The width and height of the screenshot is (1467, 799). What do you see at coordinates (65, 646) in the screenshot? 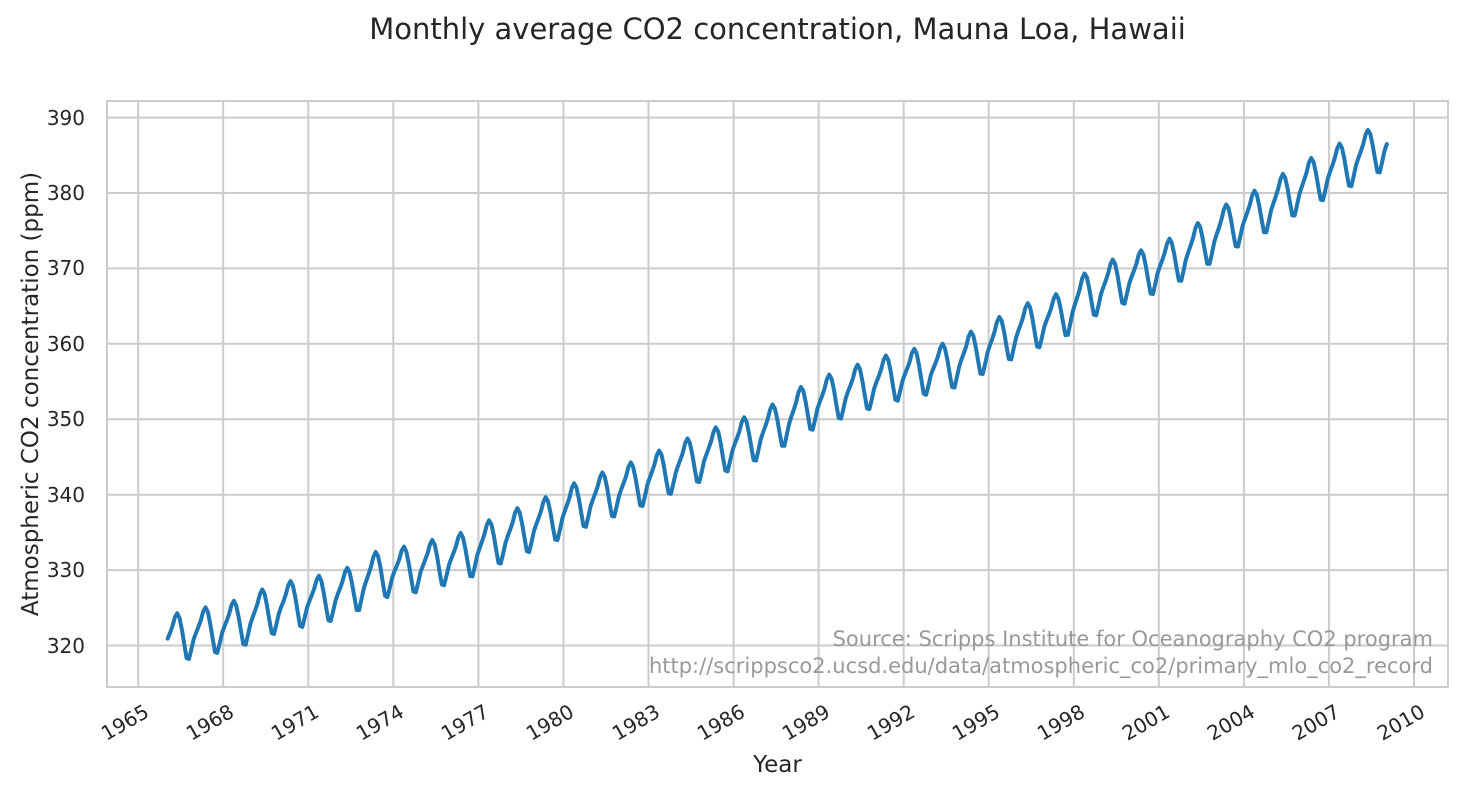
I see `y-tick-label: 320` at bounding box center [65, 646].